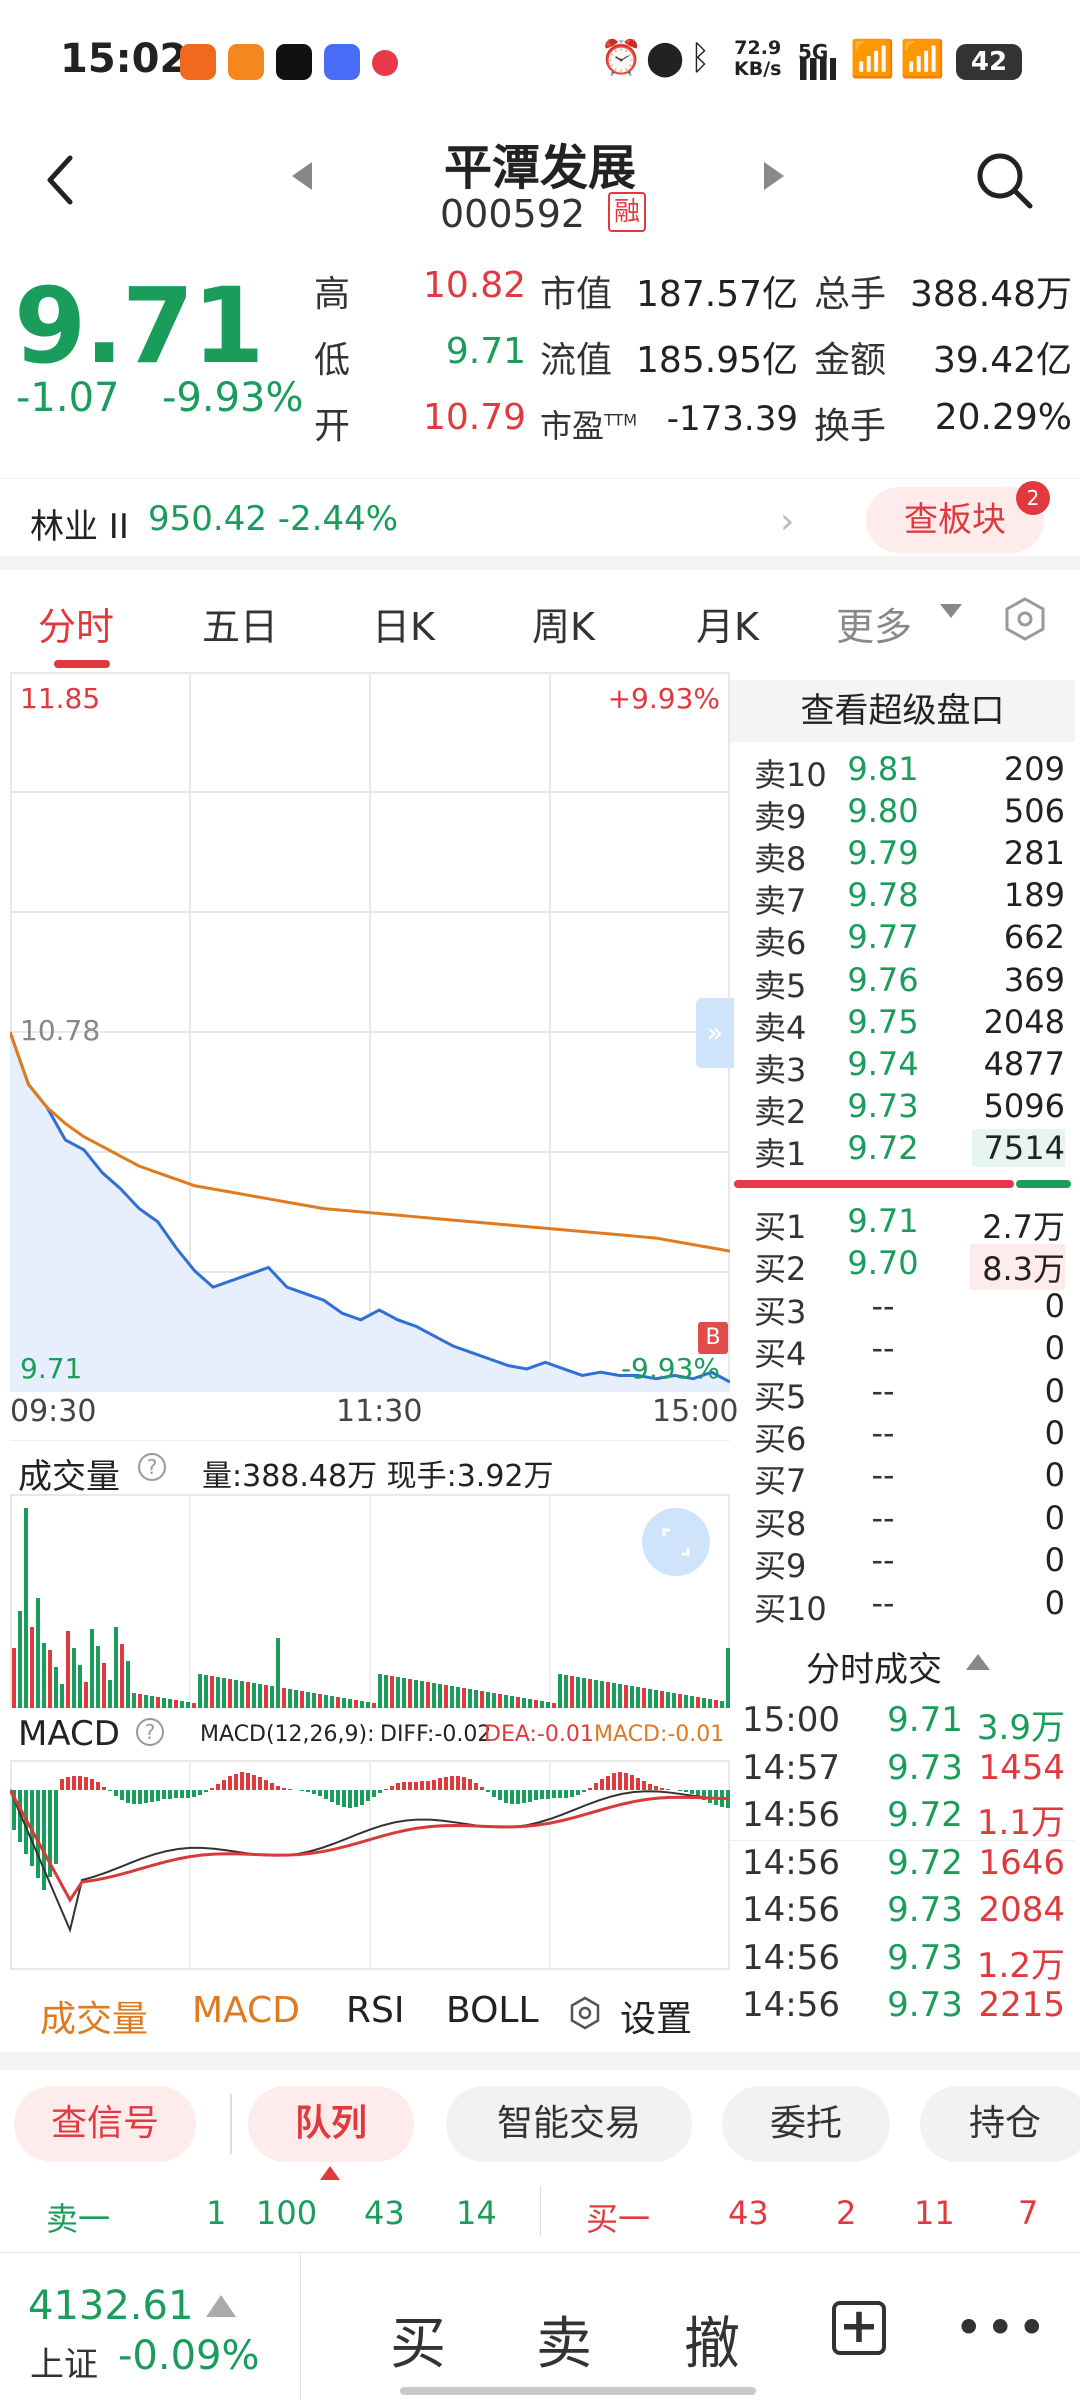 The image size is (1080, 2400). Describe the element at coordinates (418, 2344) in the screenshot. I see `buy-button: 买` at that location.